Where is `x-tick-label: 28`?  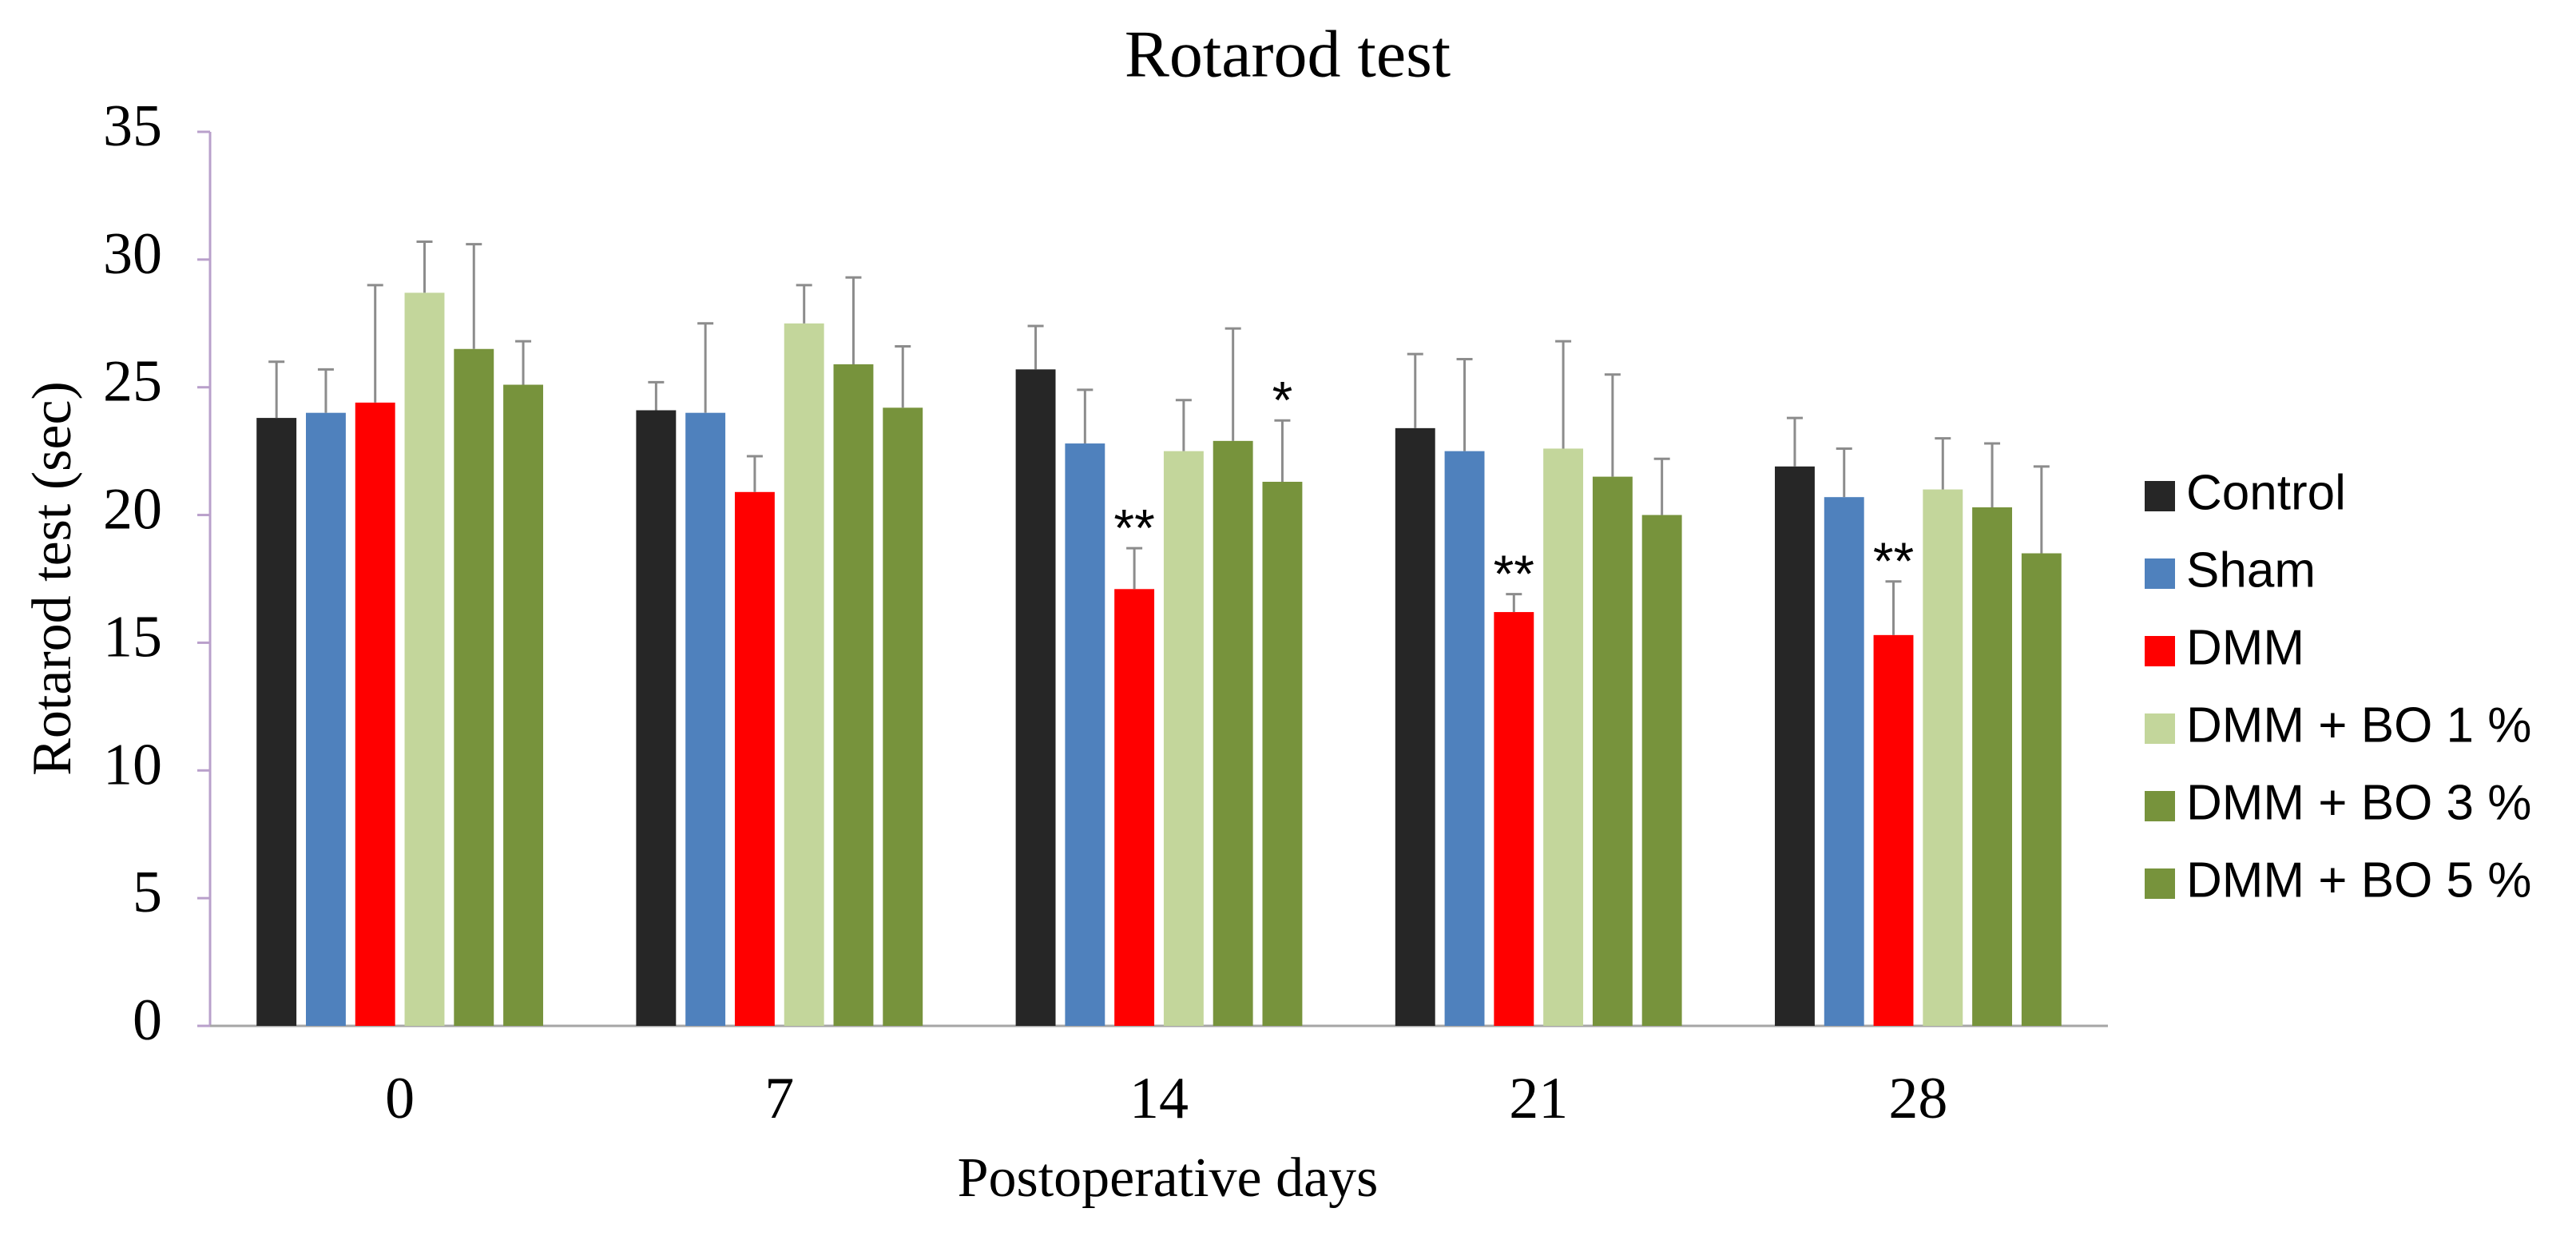 x-tick-label: 28 is located at coordinates (1917, 1098).